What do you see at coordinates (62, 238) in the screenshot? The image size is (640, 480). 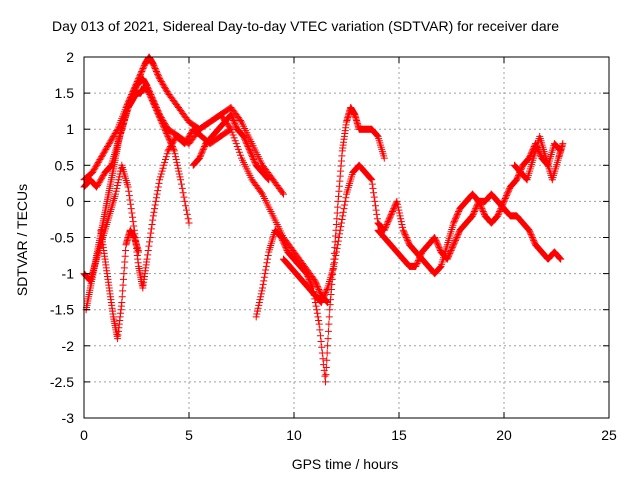 I see `y-tick-label: -0.5` at bounding box center [62, 238].